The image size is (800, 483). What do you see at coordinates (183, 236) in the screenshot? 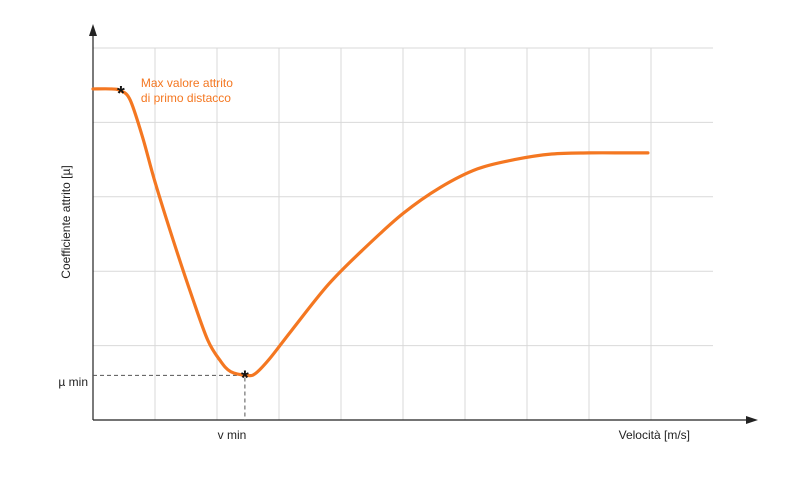
I see `point-markers: **` at bounding box center [183, 236].